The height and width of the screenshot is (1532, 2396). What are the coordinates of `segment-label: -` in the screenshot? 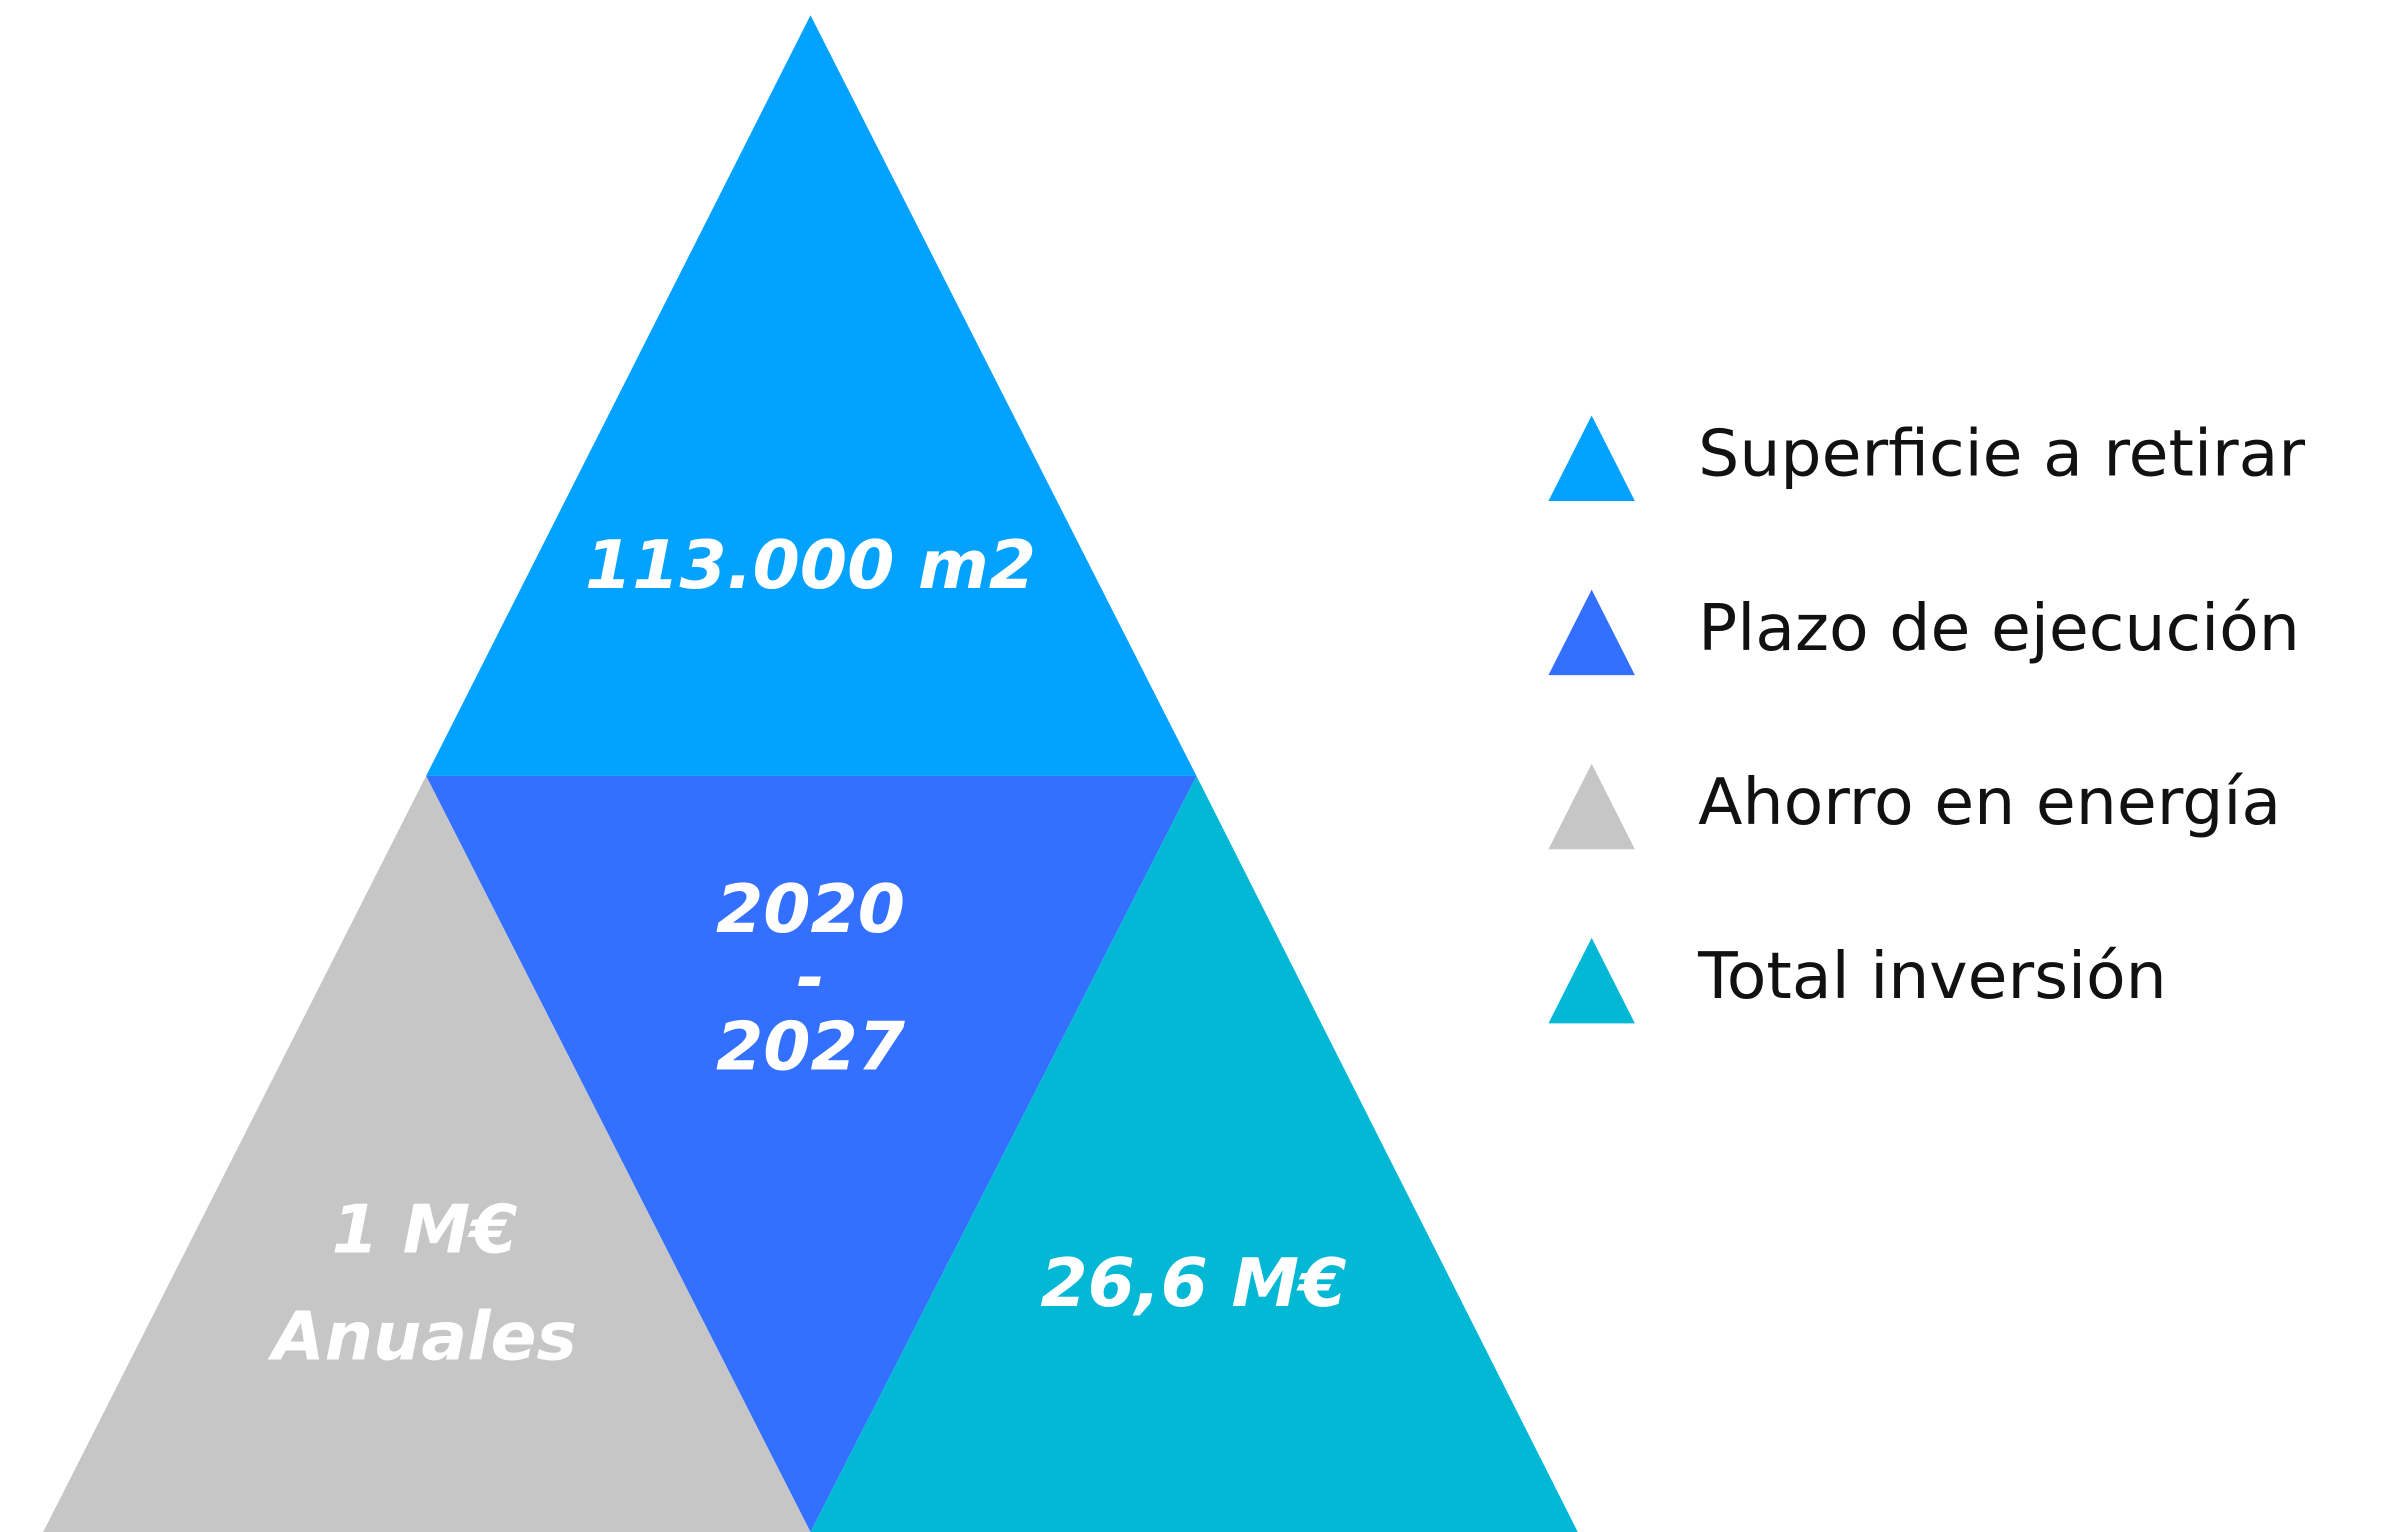 It's located at (810, 977).